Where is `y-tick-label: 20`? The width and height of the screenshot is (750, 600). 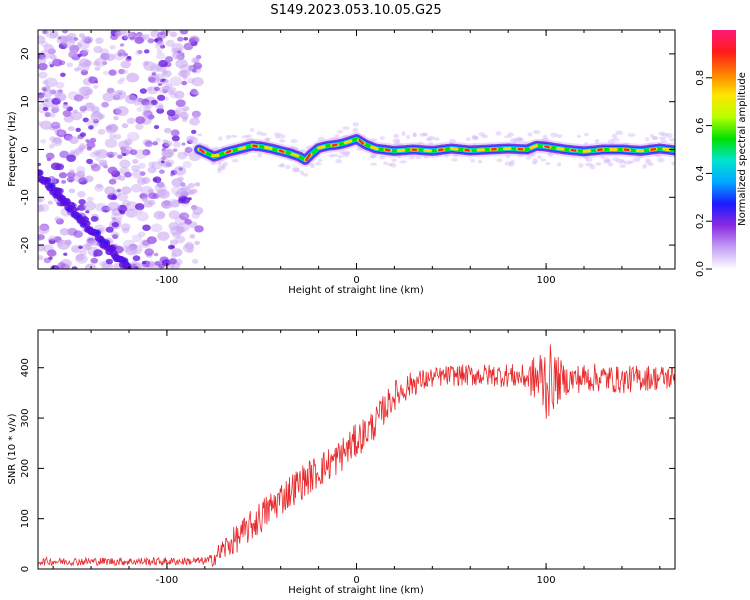
y-tick-label: 20 is located at coordinates (25, 54).